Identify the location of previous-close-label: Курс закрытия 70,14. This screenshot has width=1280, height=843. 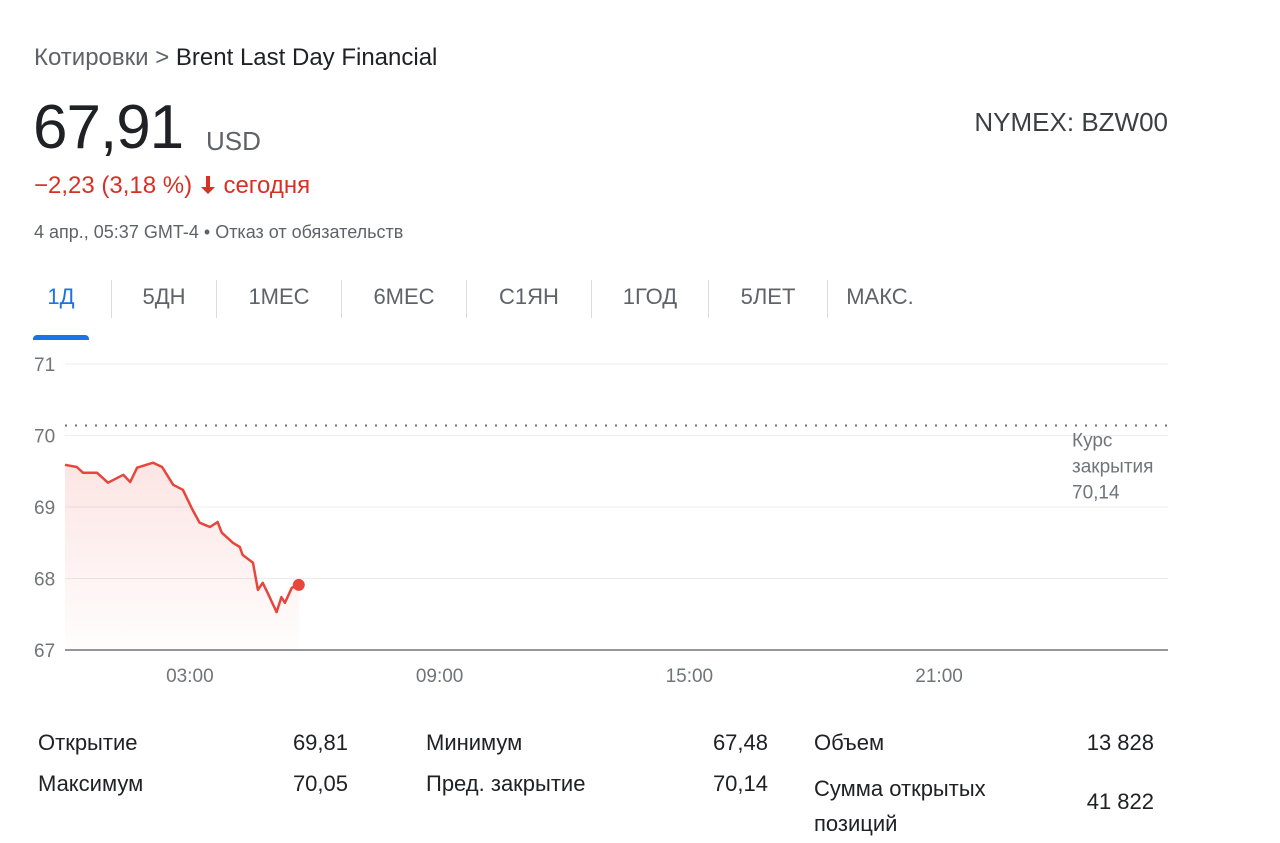
(1115, 466).